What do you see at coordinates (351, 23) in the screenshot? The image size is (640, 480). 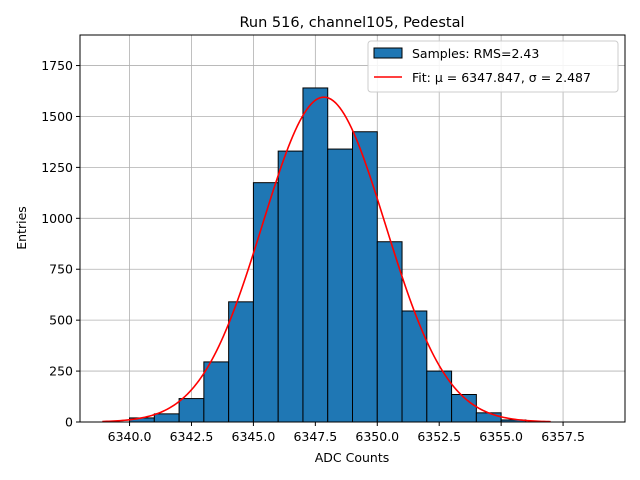 I see `chart-title: Run 516, channel105, Pedestal` at bounding box center [351, 23].